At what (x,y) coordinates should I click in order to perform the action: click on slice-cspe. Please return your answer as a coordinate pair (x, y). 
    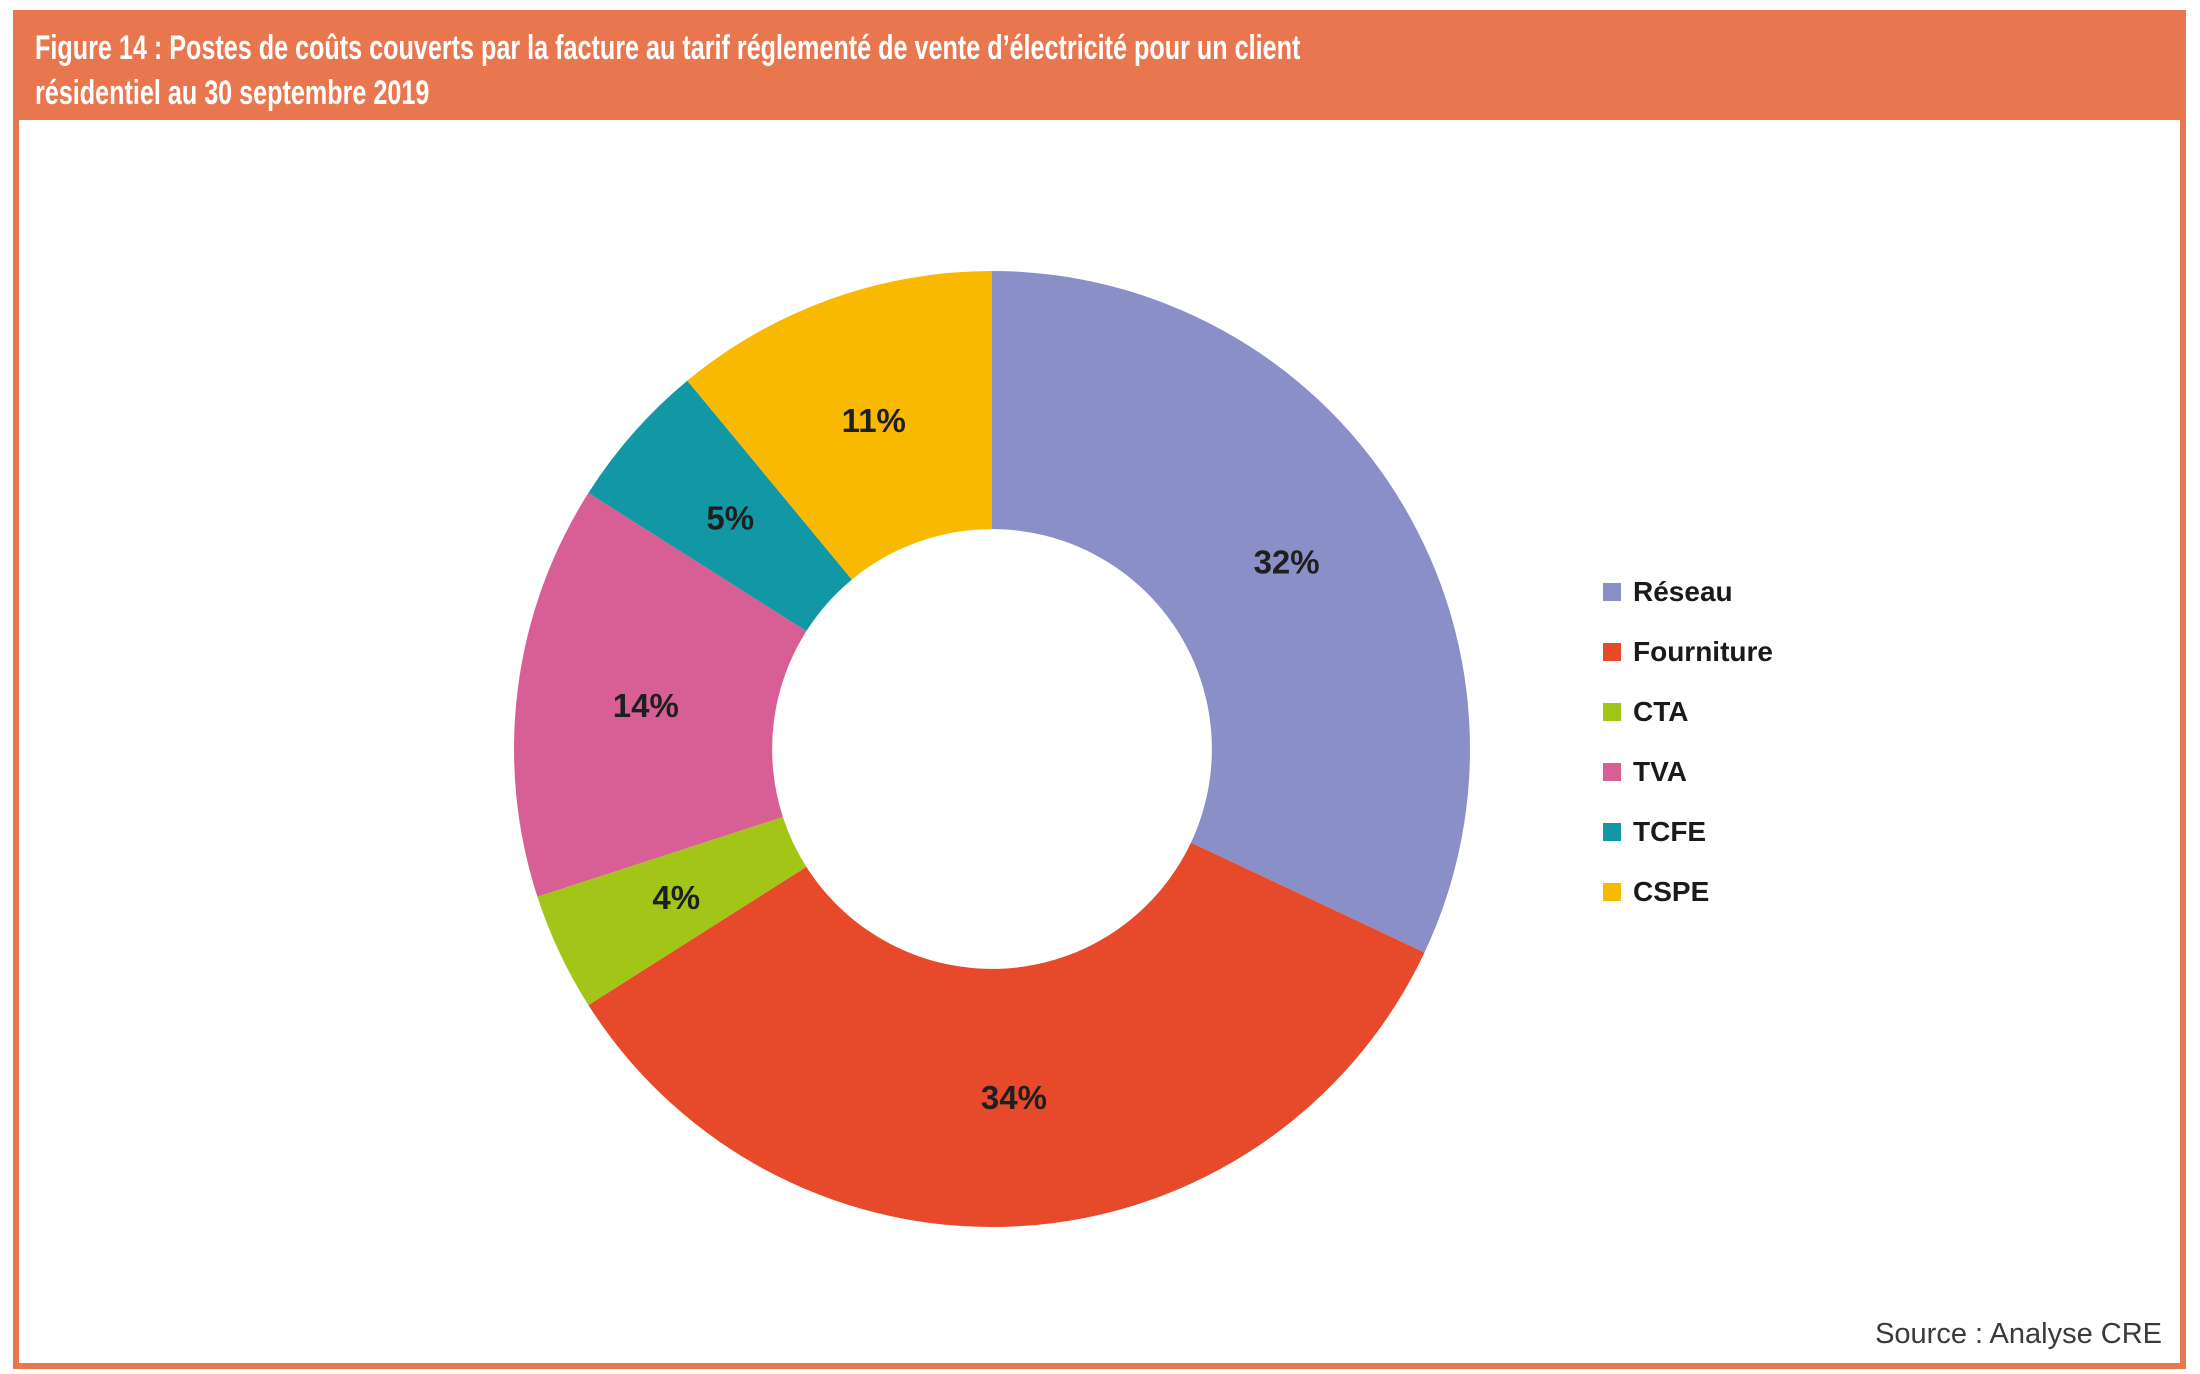
    Looking at the image, I should click on (839, 425).